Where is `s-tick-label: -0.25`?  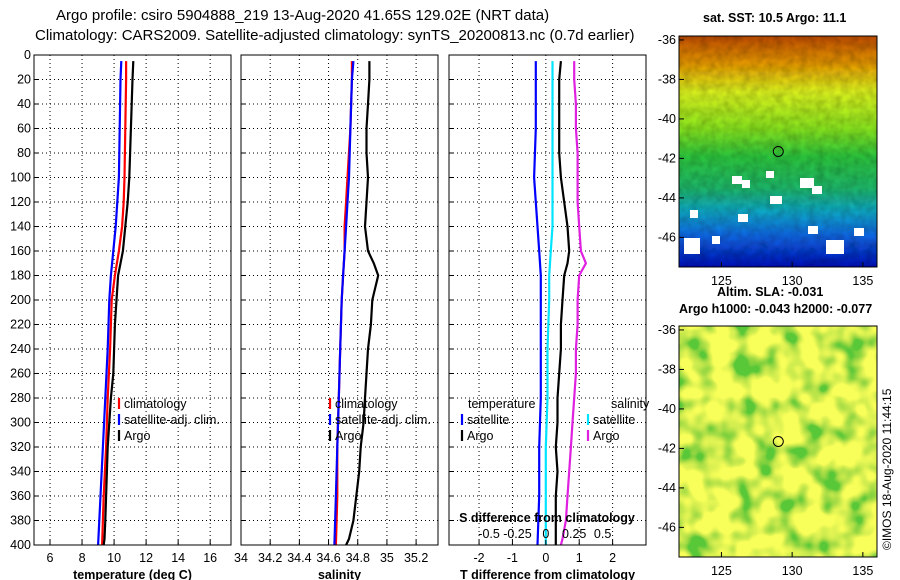 s-tick-label: -0.25 is located at coordinates (517, 534).